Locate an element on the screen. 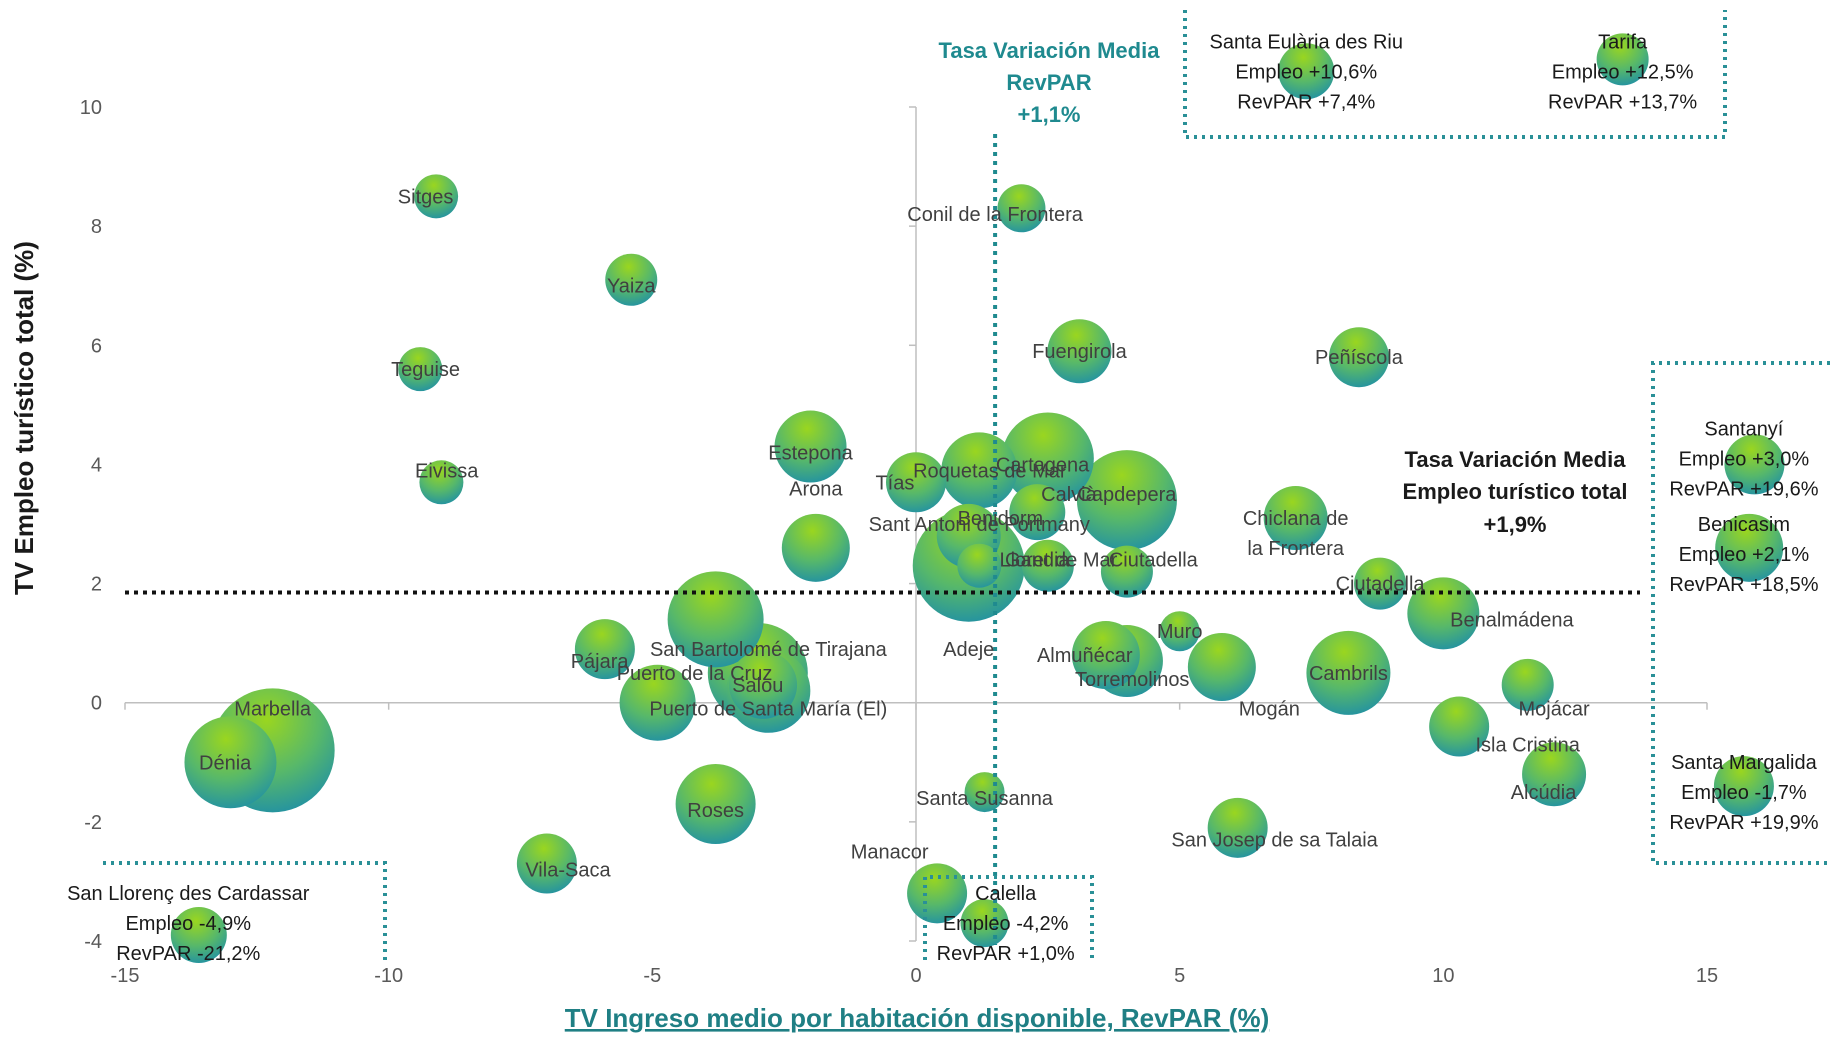  callout-revpar: RevPAR +1,0% is located at coordinates (1006, 954).